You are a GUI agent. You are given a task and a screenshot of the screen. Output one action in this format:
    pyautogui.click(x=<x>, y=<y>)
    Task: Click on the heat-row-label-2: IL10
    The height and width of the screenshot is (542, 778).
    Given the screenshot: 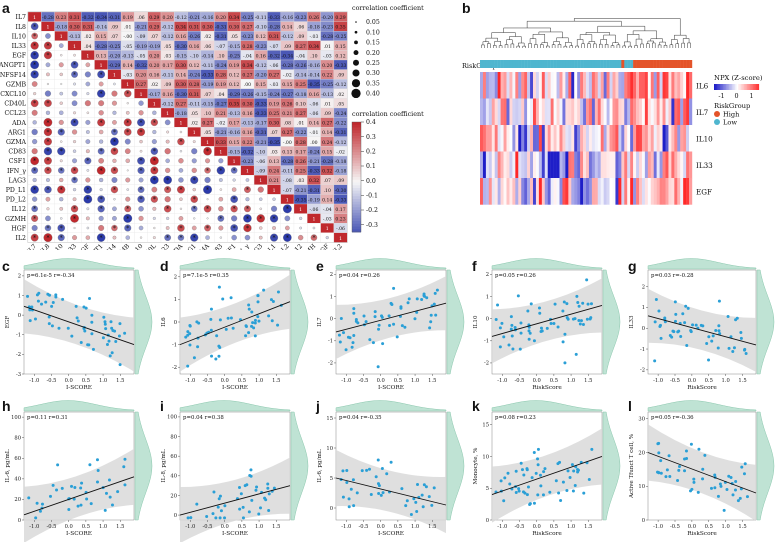 What is the action you would take?
    pyautogui.click(x=704, y=138)
    